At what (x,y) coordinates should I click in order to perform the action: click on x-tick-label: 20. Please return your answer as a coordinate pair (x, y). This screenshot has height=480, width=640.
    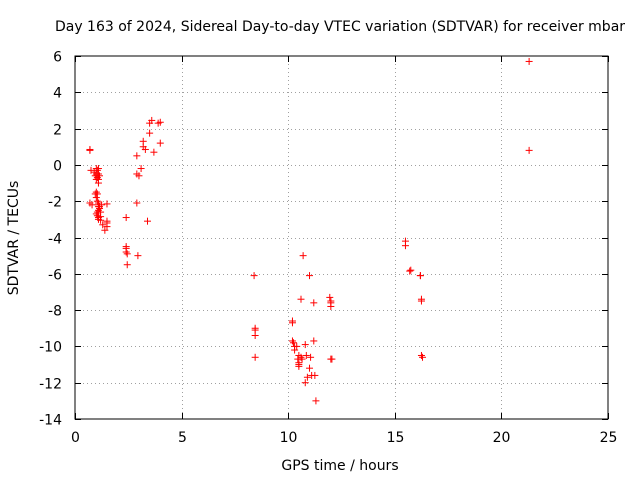
    Looking at the image, I should click on (502, 438).